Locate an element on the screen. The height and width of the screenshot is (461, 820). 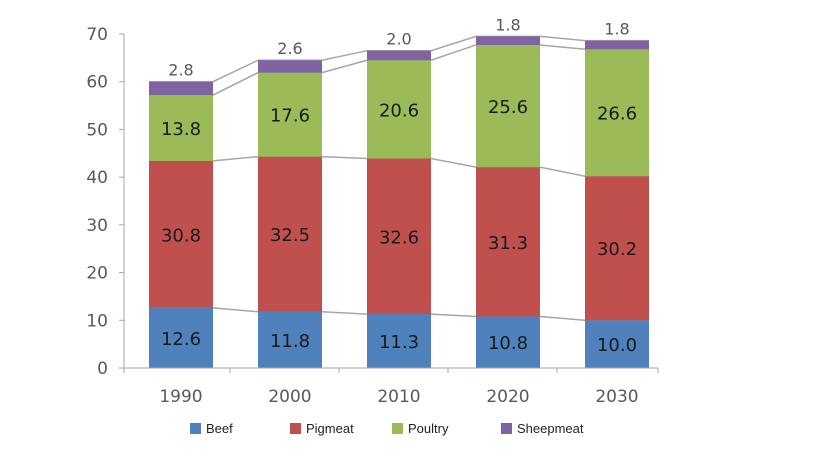
data-label: 17.6 is located at coordinates (290, 116).